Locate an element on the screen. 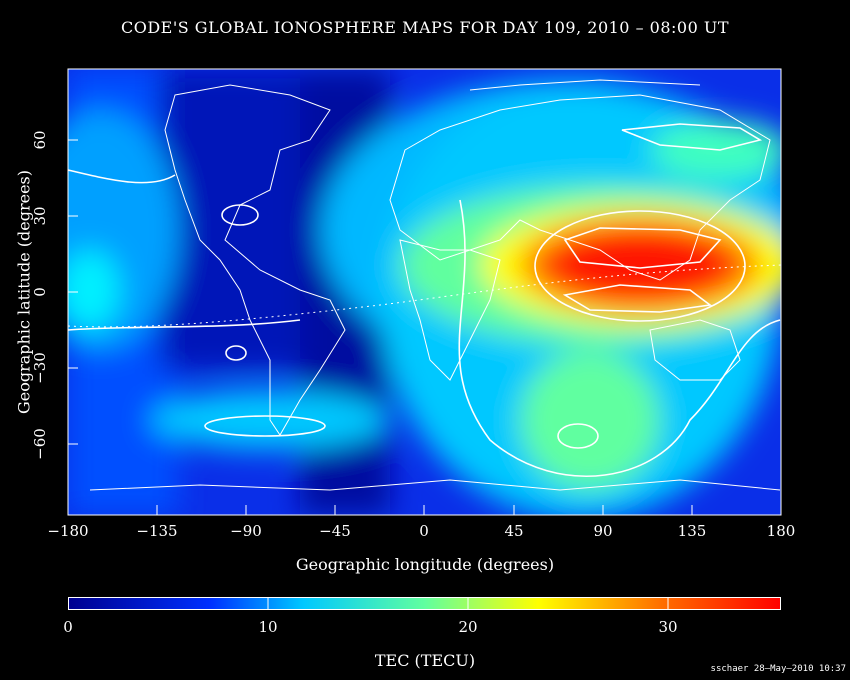 This screenshot has width=850, height=680. y-tick-label: −60 is located at coordinates (40, 444).